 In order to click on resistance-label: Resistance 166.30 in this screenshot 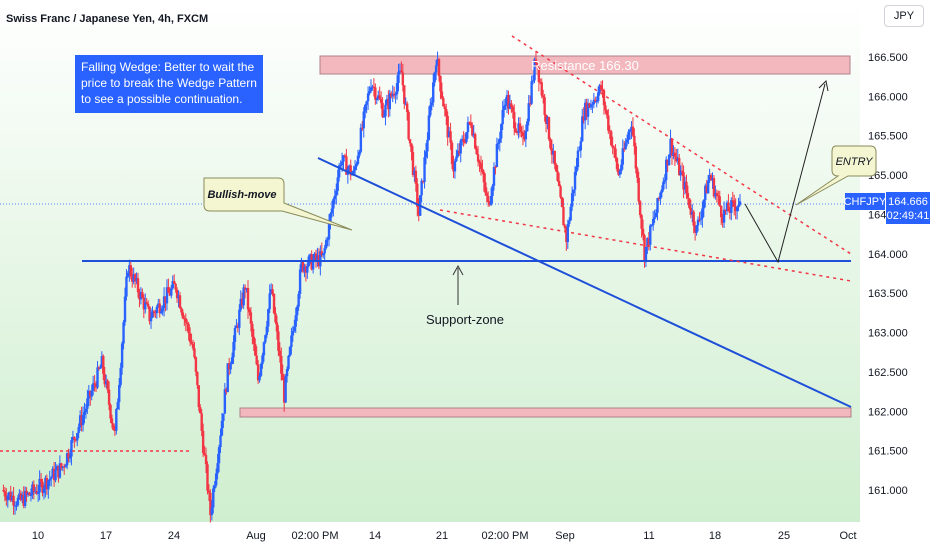, I will do `click(585, 65)`.